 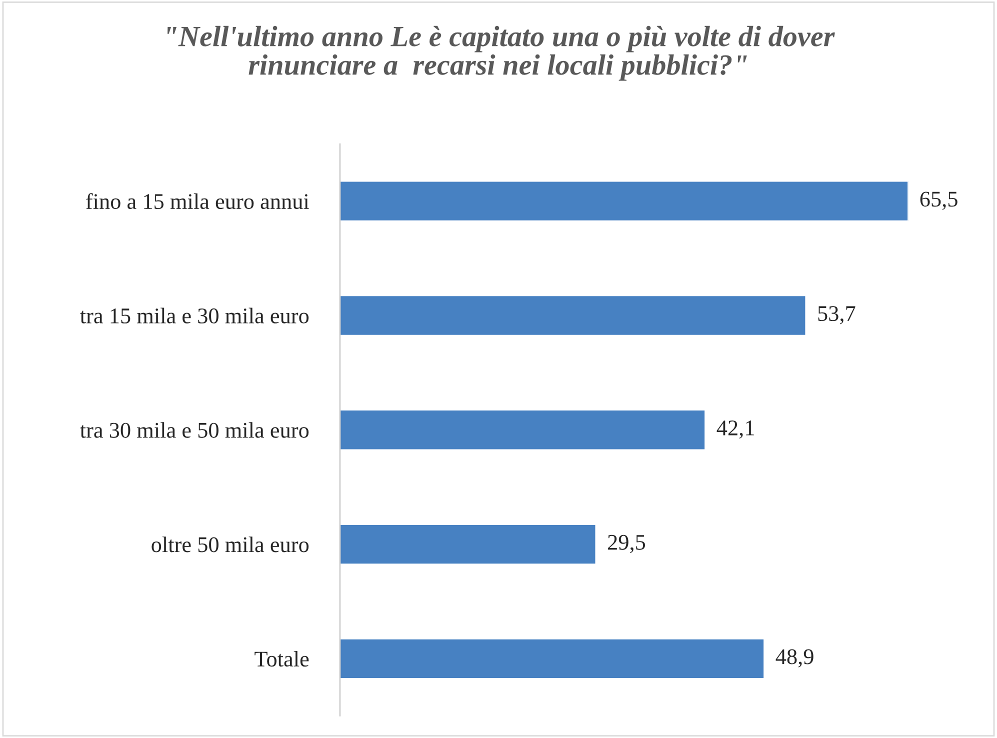 What do you see at coordinates (837, 315) in the screenshot?
I see `data-label: 53,7` at bounding box center [837, 315].